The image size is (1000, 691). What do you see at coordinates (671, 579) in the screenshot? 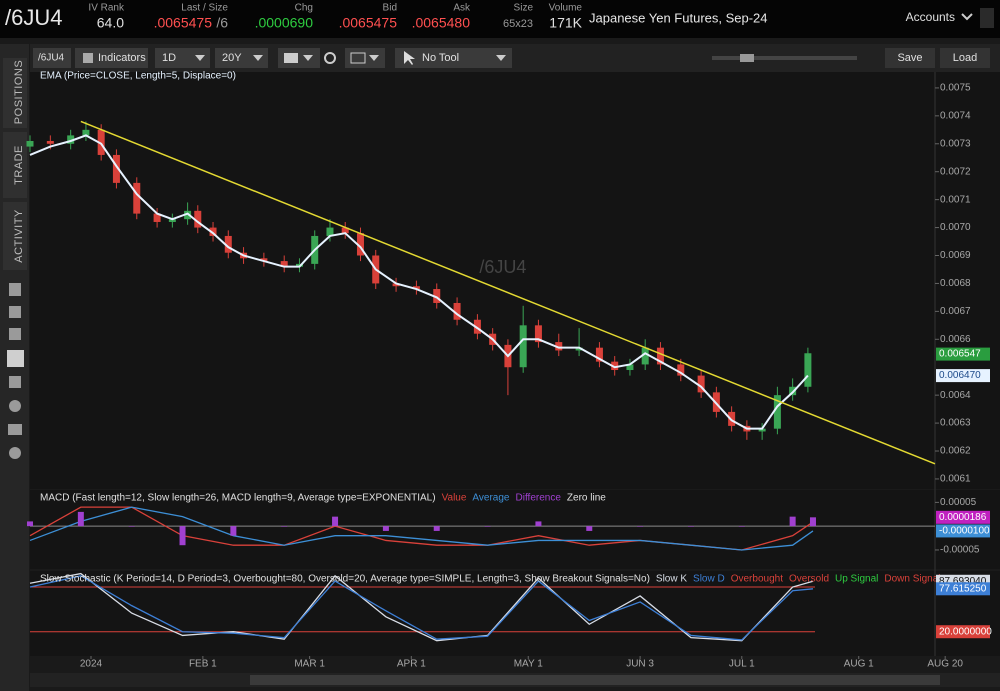
I see `legend-entry: Slow K` at bounding box center [671, 579].